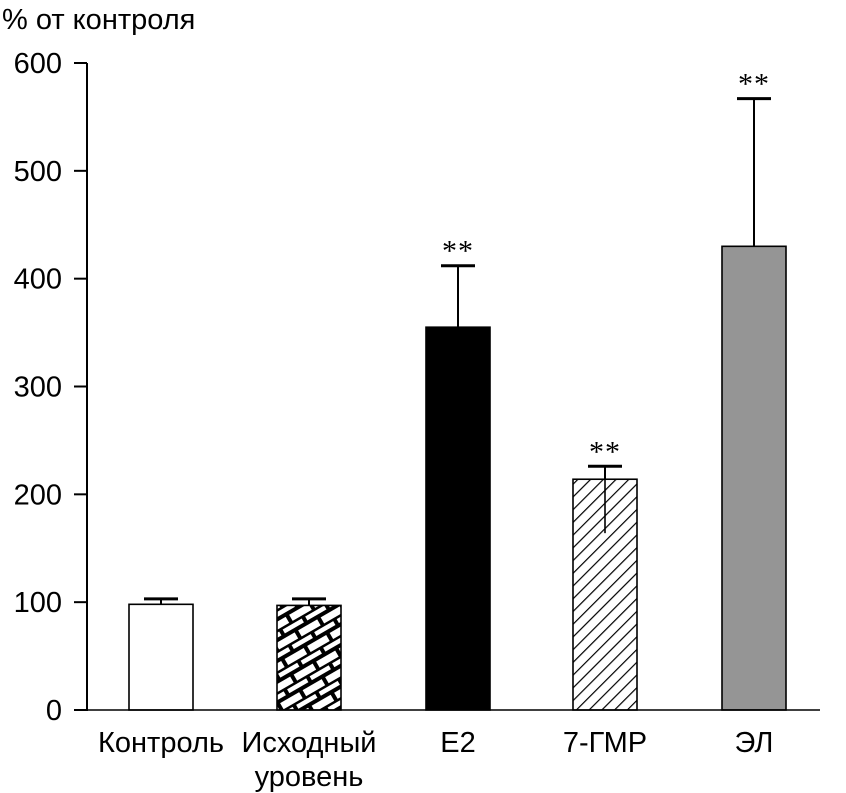 The width and height of the screenshot is (846, 793). Describe the element at coordinates (161, 743) in the screenshot. I see `x-tick-label: Контроль` at that location.